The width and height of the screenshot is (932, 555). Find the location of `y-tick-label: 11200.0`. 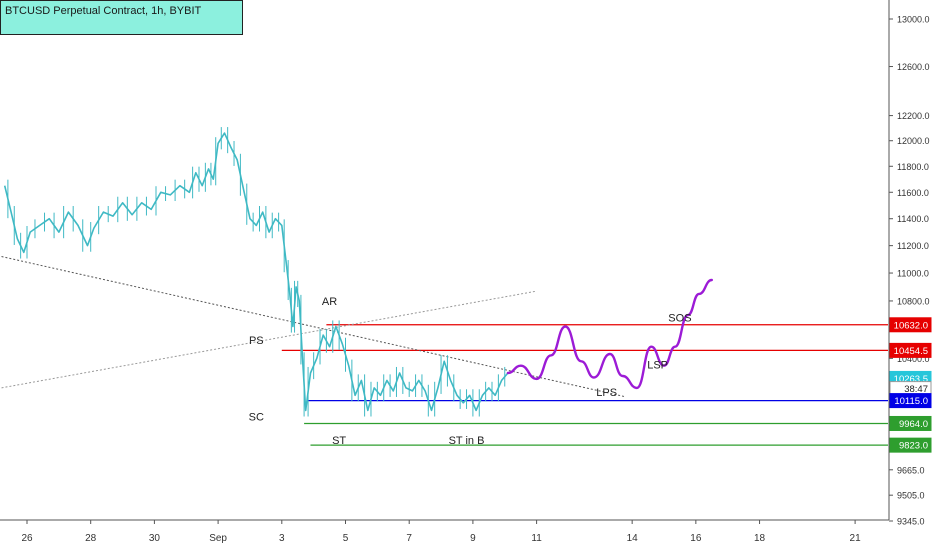

y-tick-label: 11200.0 is located at coordinates (913, 246).